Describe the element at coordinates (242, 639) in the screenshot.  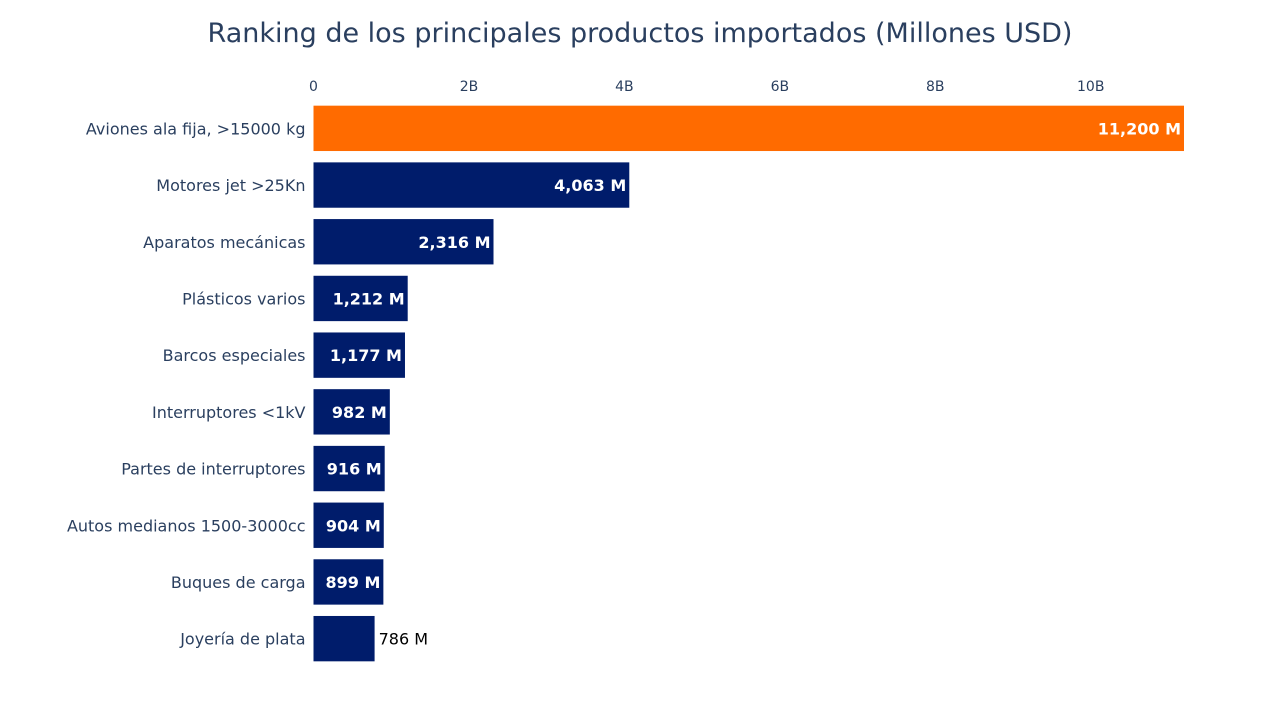
I see `category-label: Joyería de plata` at that location.